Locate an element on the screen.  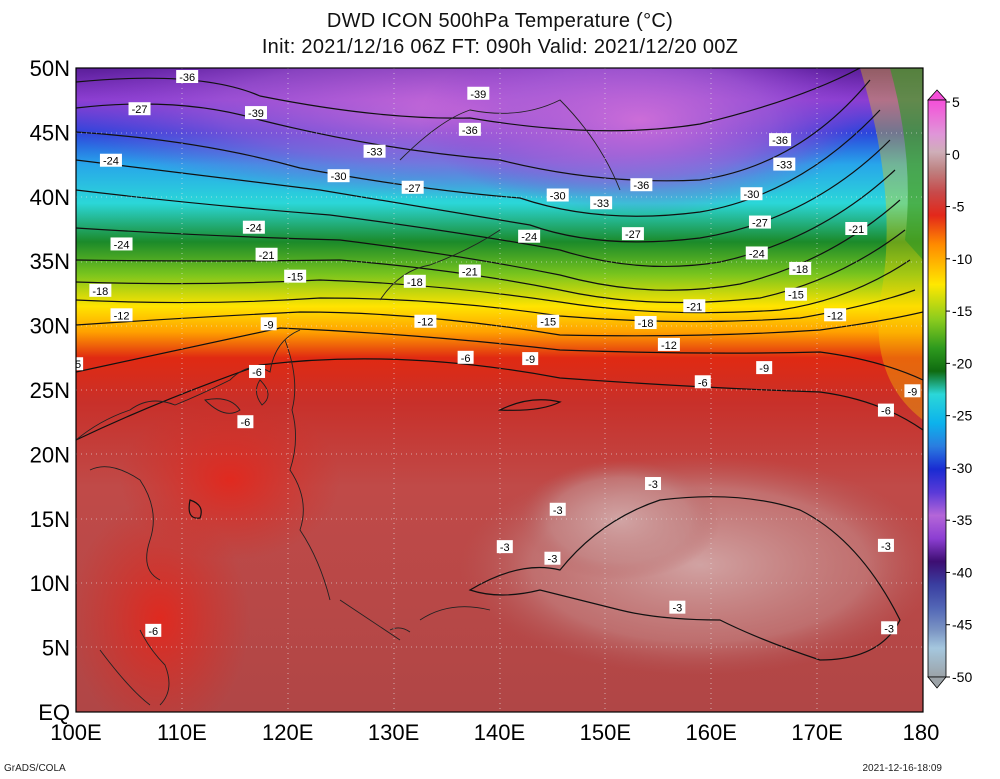
colorbar-label: 0 is located at coordinates (956, 154).